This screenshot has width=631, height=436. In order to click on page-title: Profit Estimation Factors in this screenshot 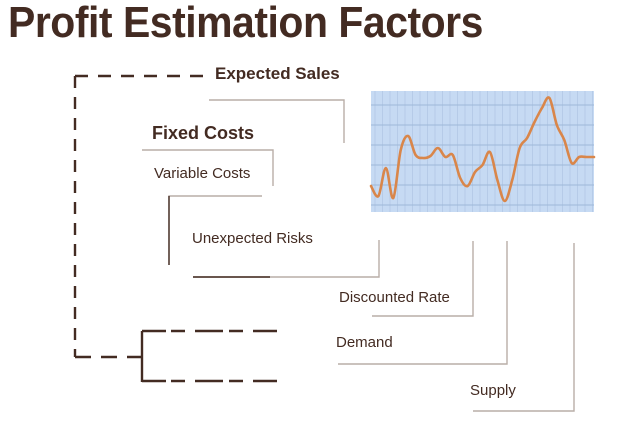, I will do `click(245, 23)`.